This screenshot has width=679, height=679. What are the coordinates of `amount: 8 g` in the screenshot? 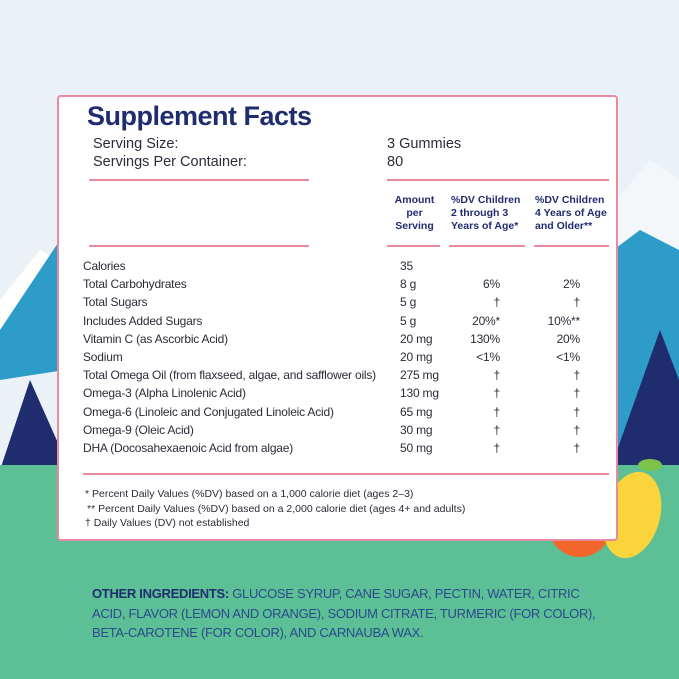 It's located at (408, 284).